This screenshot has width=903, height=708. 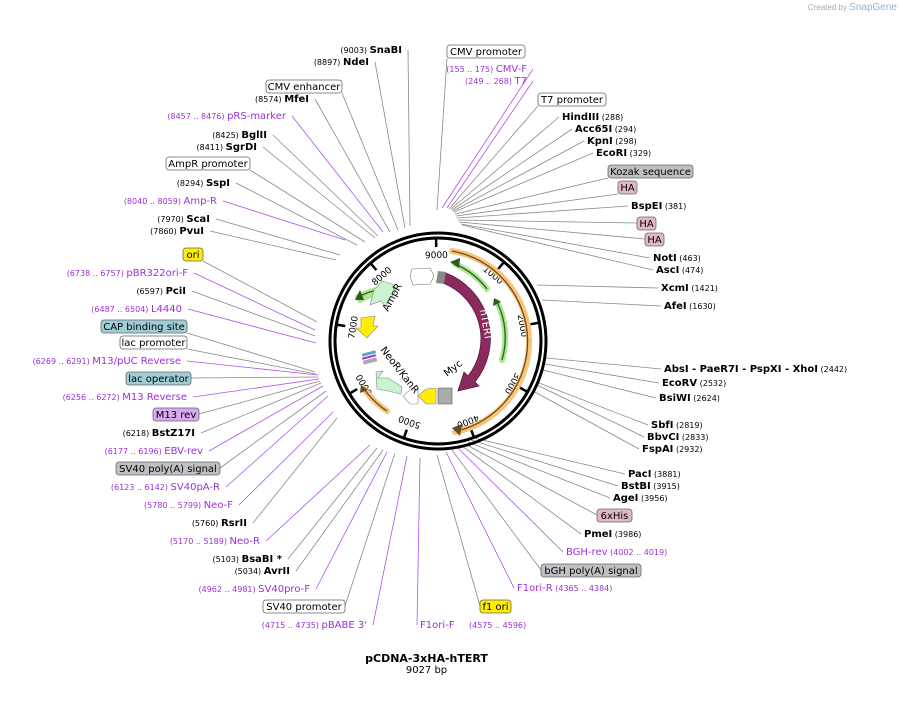 I want to click on enzyme-bglii: (8425) BglII, so click(x=239, y=135).